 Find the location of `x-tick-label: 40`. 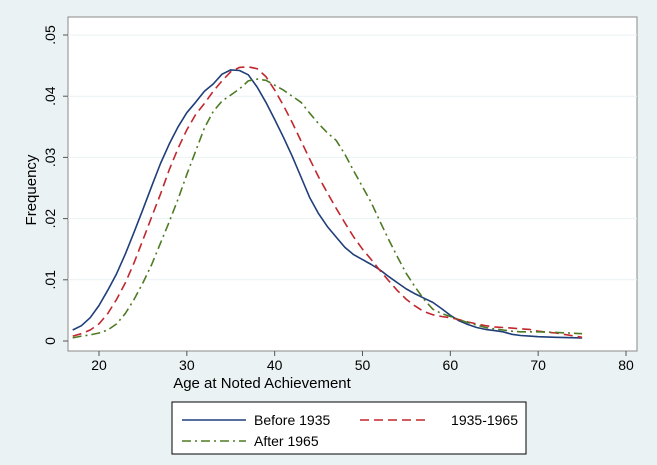

x-tick-label: 40 is located at coordinates (275, 365).